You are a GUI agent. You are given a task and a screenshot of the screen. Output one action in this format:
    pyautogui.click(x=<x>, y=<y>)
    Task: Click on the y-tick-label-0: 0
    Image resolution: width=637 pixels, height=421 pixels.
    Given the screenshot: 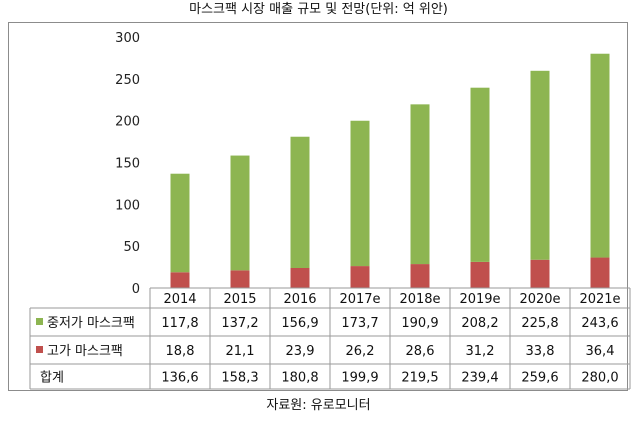 What is the action you would take?
    pyautogui.click(x=136, y=289)
    